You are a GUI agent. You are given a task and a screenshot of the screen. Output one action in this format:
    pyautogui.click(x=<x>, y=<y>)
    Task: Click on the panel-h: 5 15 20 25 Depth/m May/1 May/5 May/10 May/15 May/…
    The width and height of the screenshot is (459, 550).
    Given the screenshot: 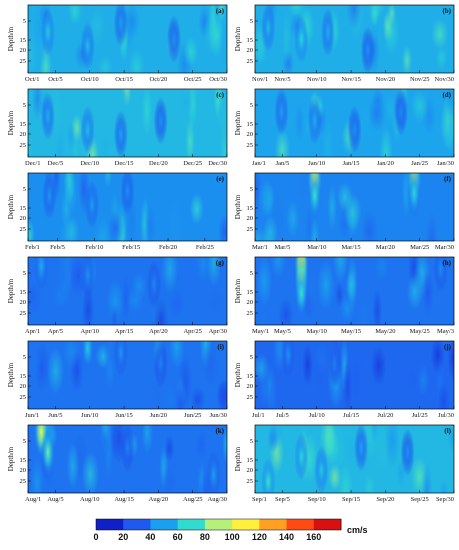 What is the action you would take?
    pyautogui.click(x=344, y=295)
    